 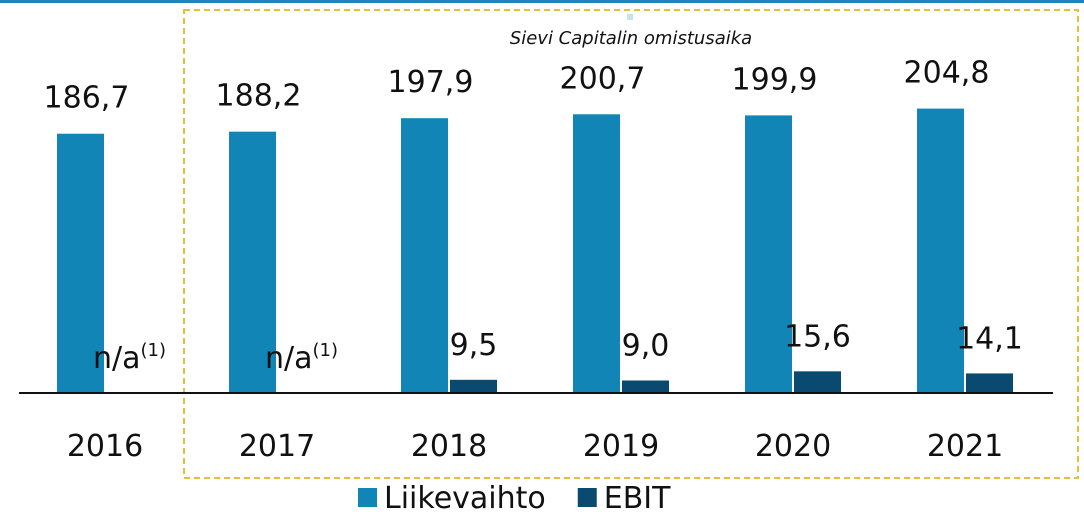 I want to click on marker, so click(x=630, y=17).